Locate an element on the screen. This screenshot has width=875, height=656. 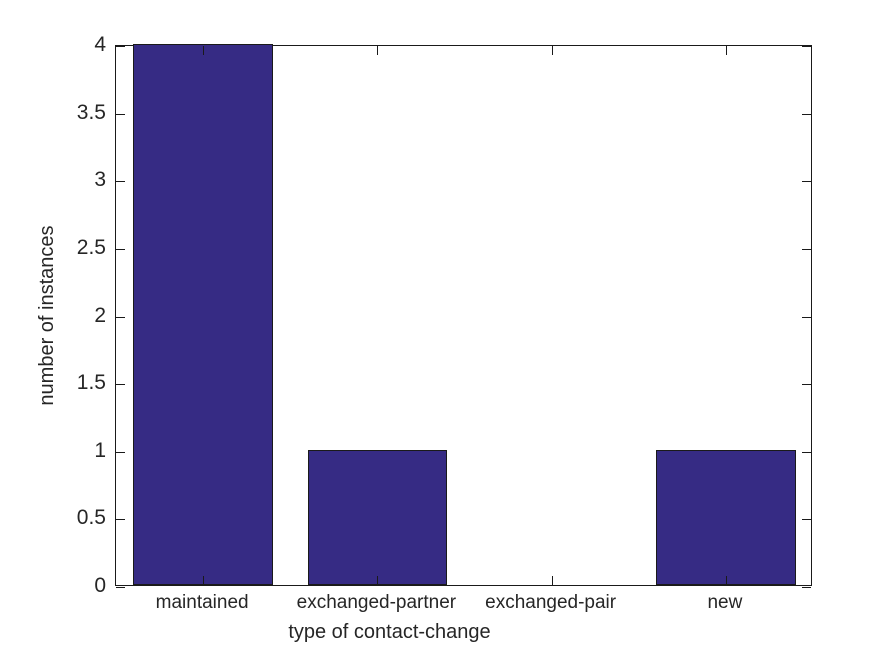
bar-new is located at coordinates (726, 517).